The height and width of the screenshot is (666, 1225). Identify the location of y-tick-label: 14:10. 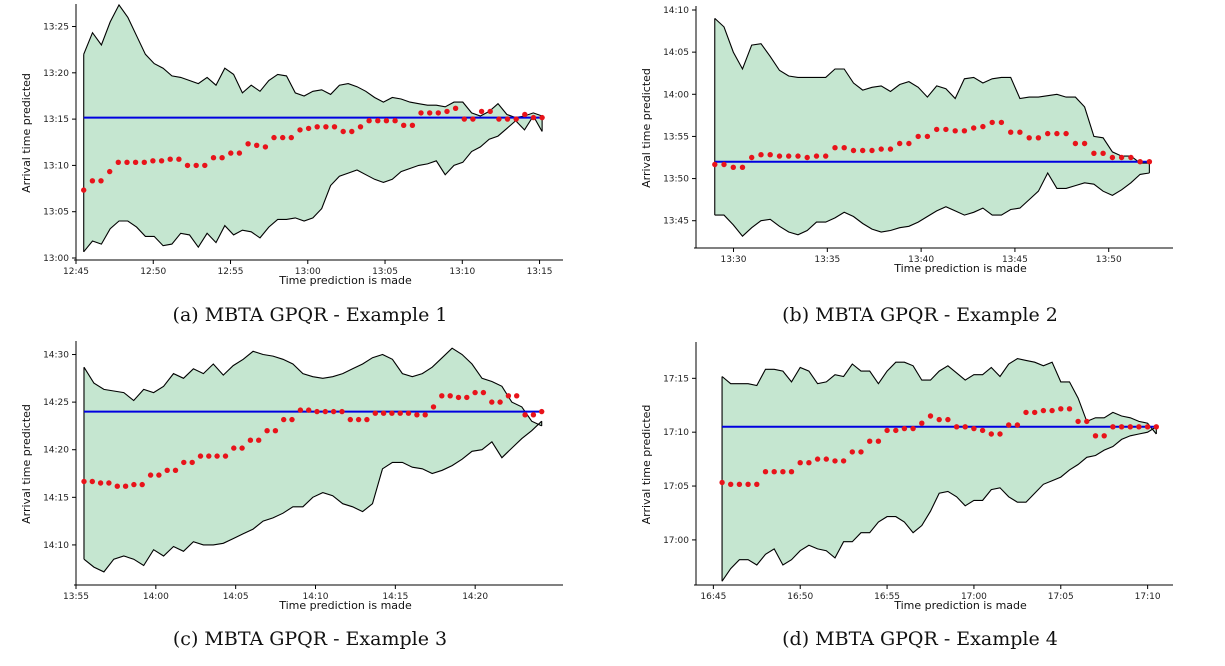
(676, 11).